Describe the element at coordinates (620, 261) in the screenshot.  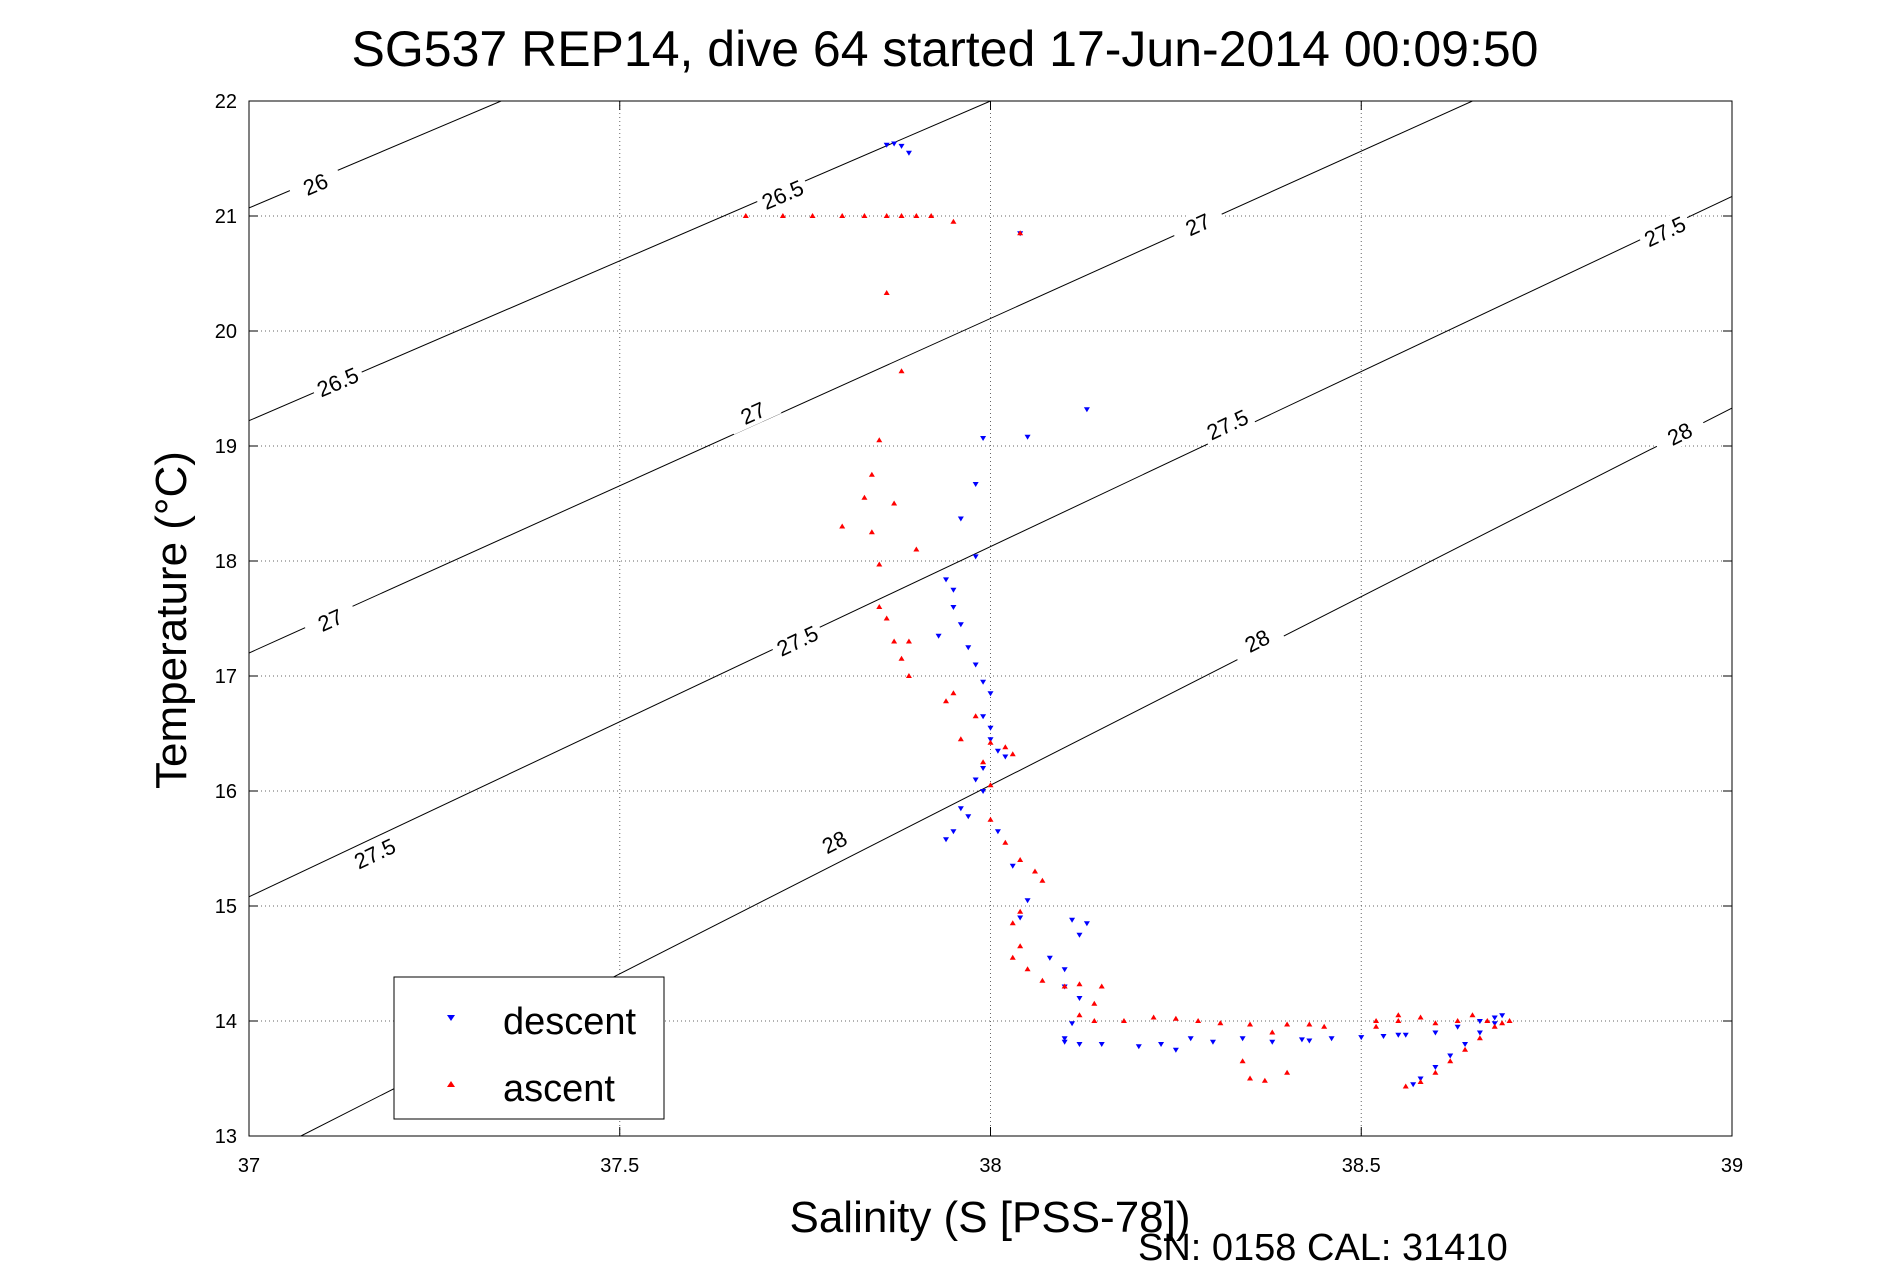
I see `sigma-contour-26.5` at that location.